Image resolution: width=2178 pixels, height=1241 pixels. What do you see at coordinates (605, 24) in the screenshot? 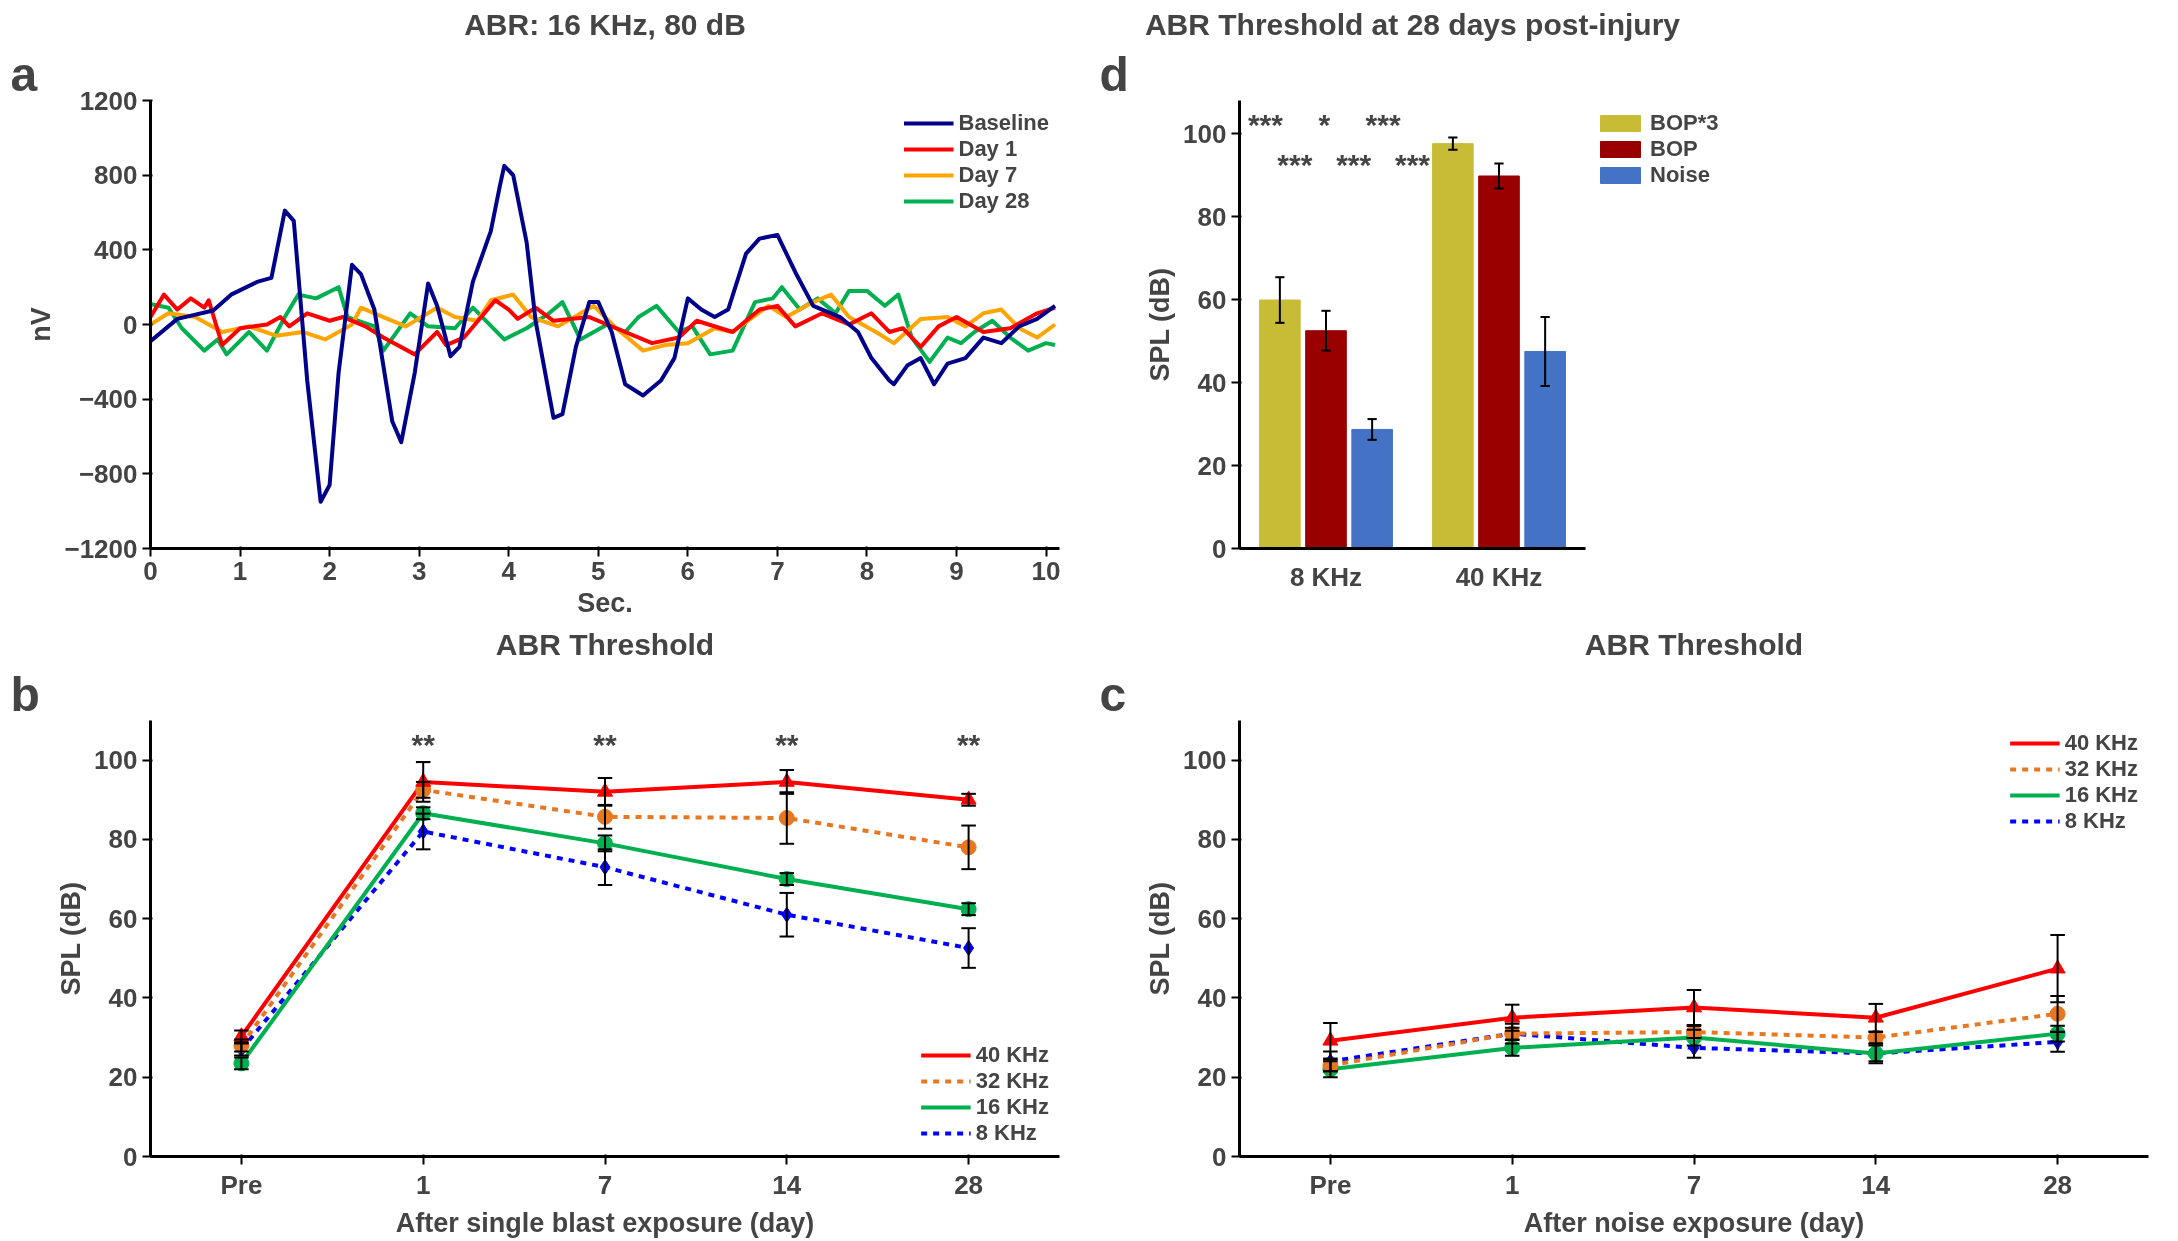
I see `chart-title: ABR: 16 KHz, 80 dB` at bounding box center [605, 24].